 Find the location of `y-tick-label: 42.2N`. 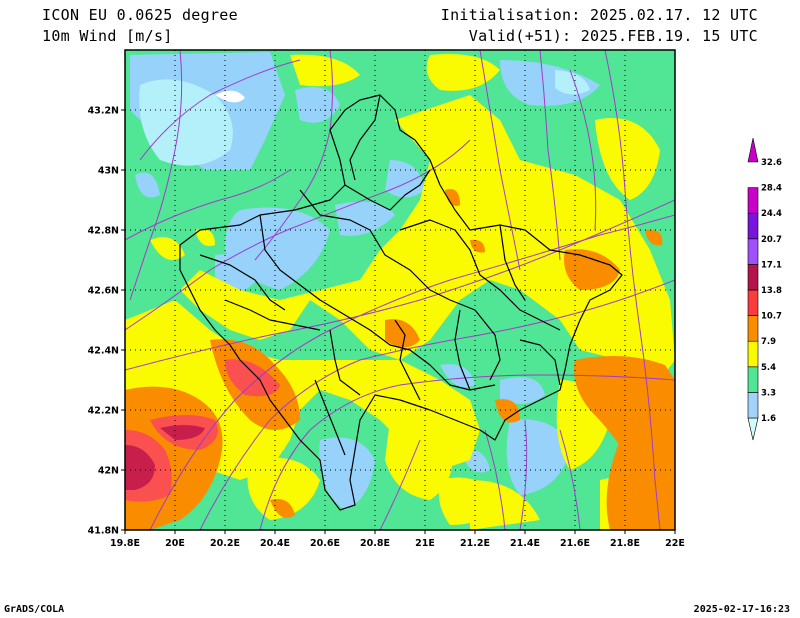

y-tick-label: 42.2N is located at coordinates (103, 411).